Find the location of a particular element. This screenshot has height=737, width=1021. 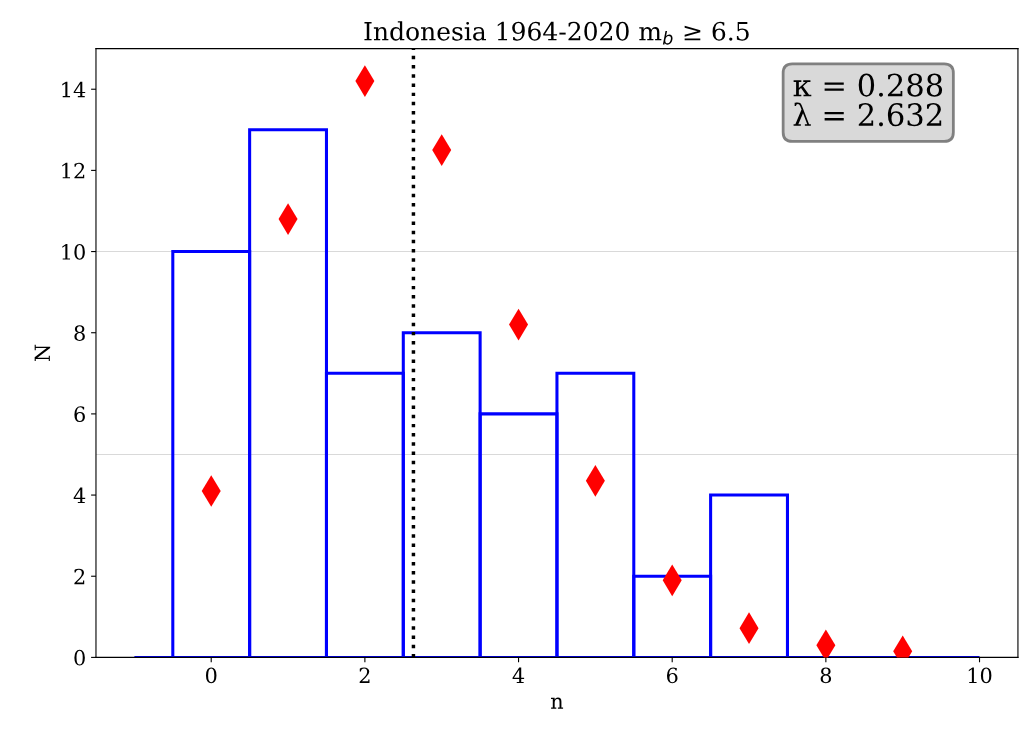

y-tick-label: 4 is located at coordinates (79, 495).